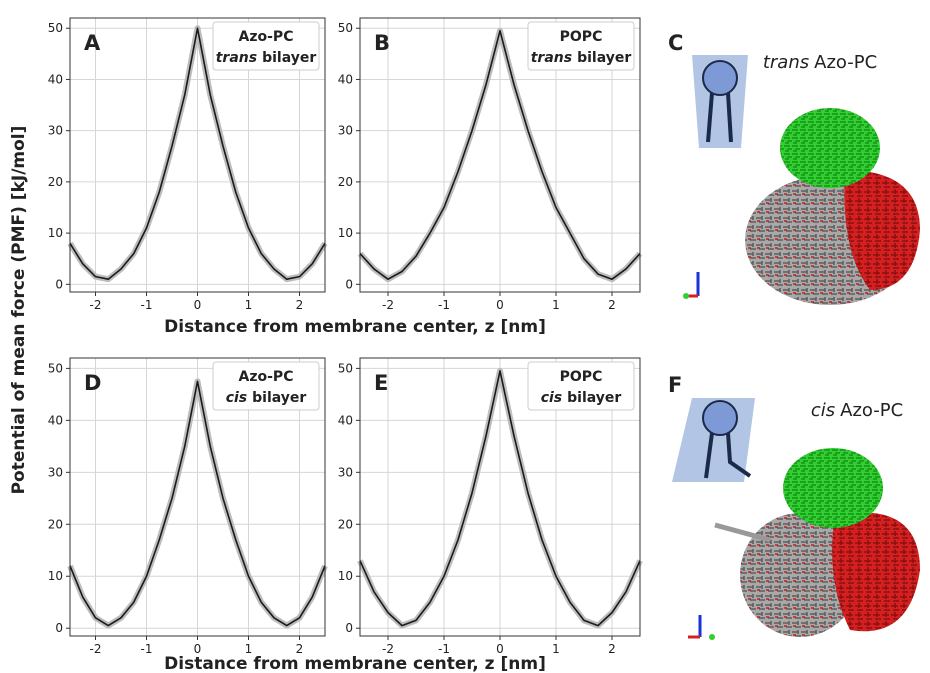 This screenshot has height=673, width=930. Describe the element at coordinates (92, 43) in the screenshot. I see `panel-letter: A` at that location.